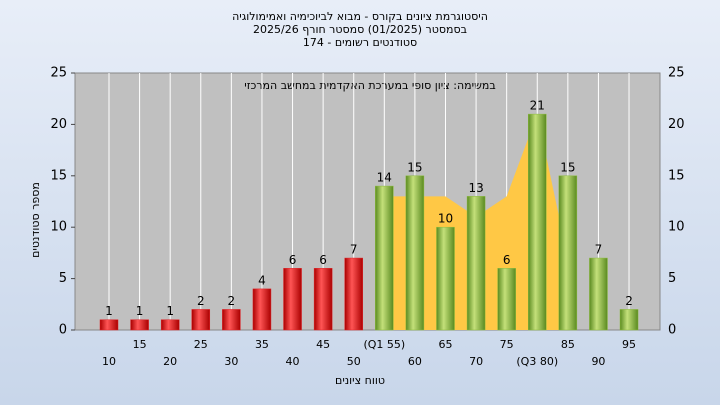 The height and width of the screenshot is (409, 720). I want to click on data-label: 13, so click(475, 188).